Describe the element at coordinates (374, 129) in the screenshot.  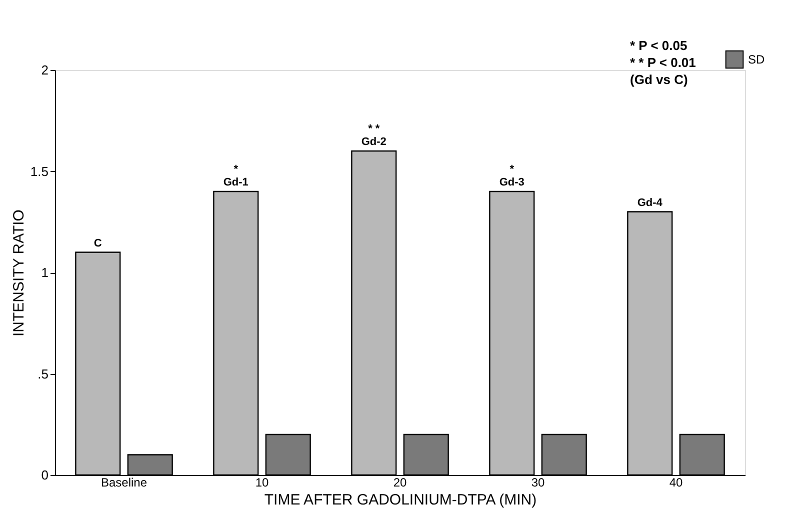
I see `annotation: * *` at that location.